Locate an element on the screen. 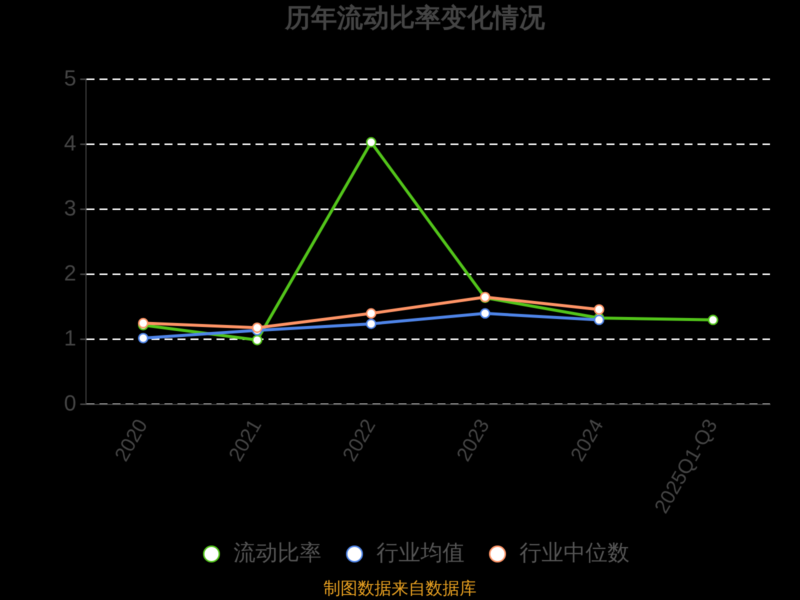  text: 制图数据来自数据库 is located at coordinates (400, 589).